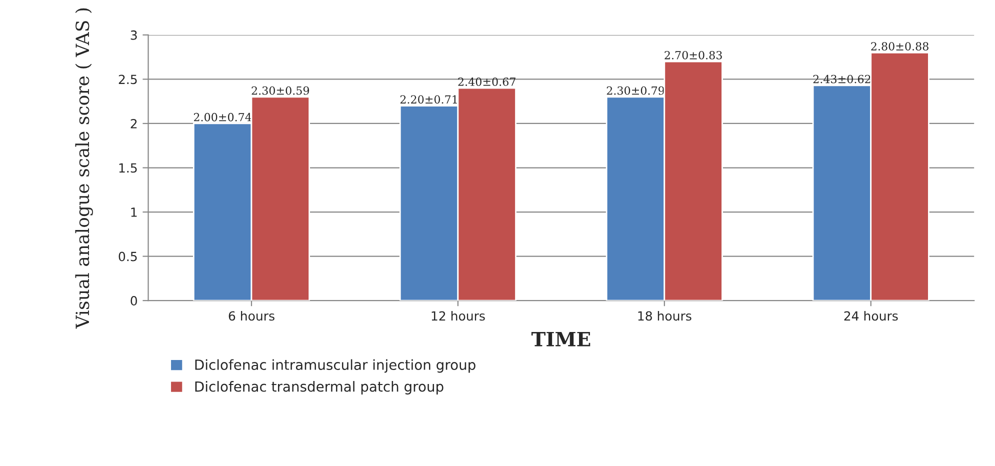 This screenshot has height=466, width=995. What do you see at coordinates (127, 257) in the screenshot?
I see `y-tick-label: 0.5` at bounding box center [127, 257].